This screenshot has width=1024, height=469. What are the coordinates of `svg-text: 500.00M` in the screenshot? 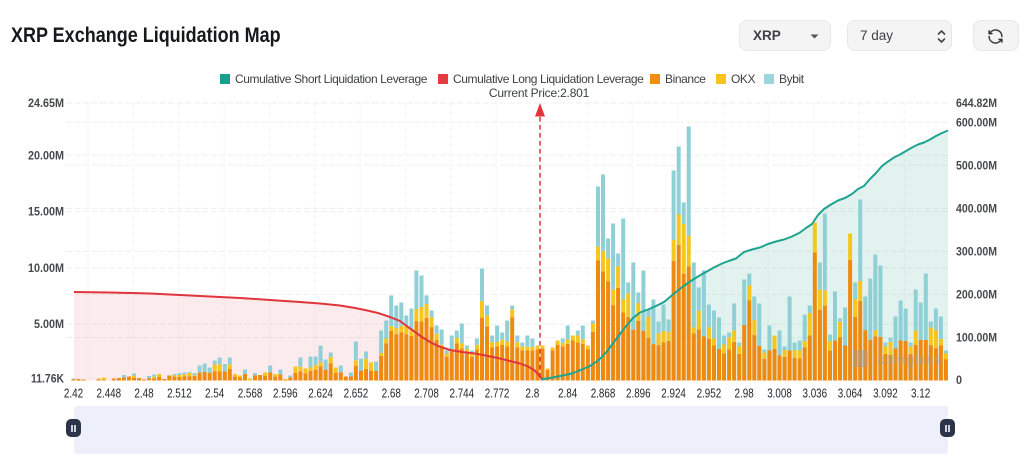 It's located at (976, 166).